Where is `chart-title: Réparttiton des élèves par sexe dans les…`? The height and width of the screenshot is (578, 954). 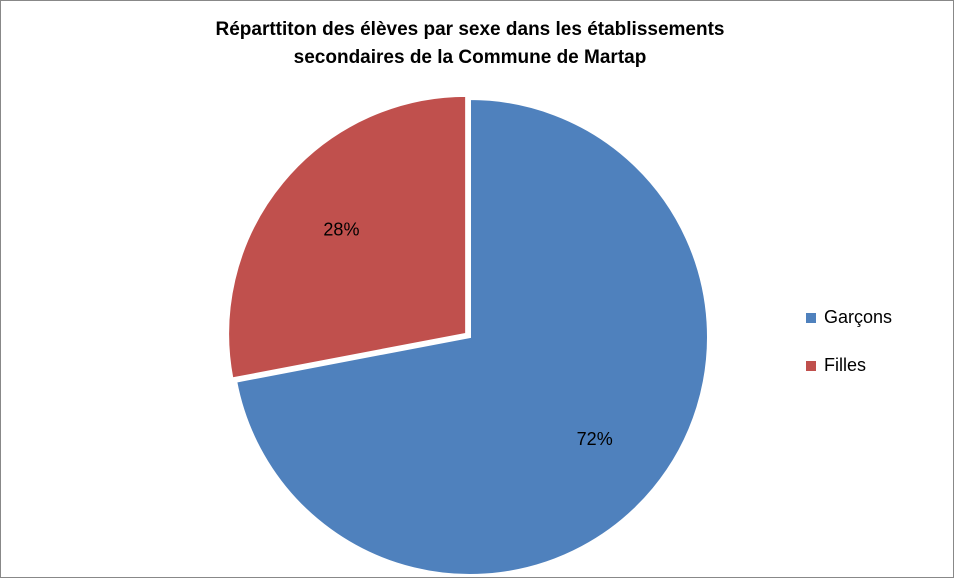 chart-title: Réparttiton des élèves par sexe dans les… is located at coordinates (470, 43).